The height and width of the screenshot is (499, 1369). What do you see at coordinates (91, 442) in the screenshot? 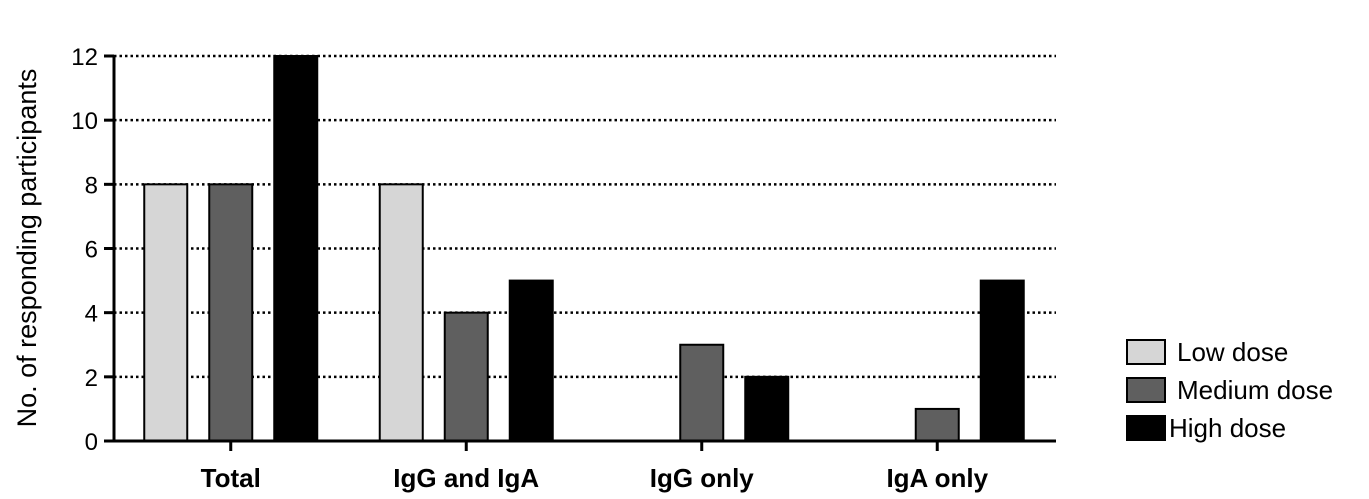
I see `y-tick-label: 0` at bounding box center [91, 442].